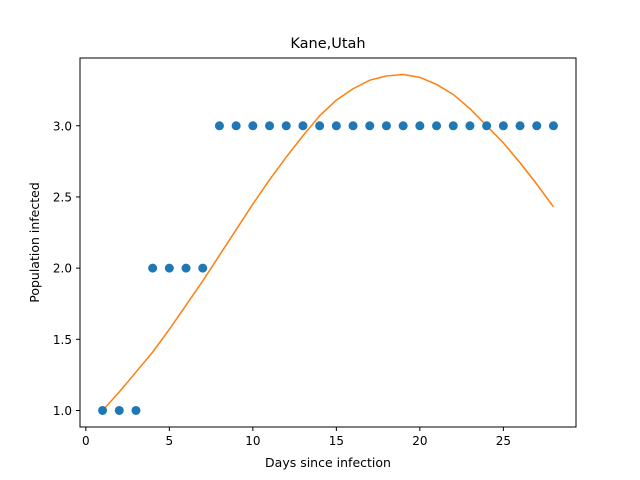 The width and height of the screenshot is (640, 480). Describe the element at coordinates (327, 44) in the screenshot. I see `chart-title: Kane,Utah` at that location.